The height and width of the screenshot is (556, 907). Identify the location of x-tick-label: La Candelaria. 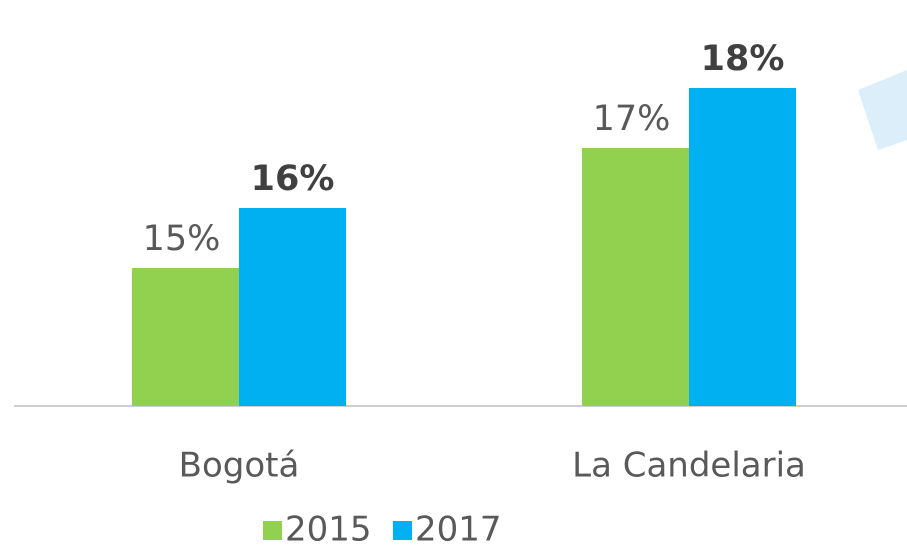
(689, 466).